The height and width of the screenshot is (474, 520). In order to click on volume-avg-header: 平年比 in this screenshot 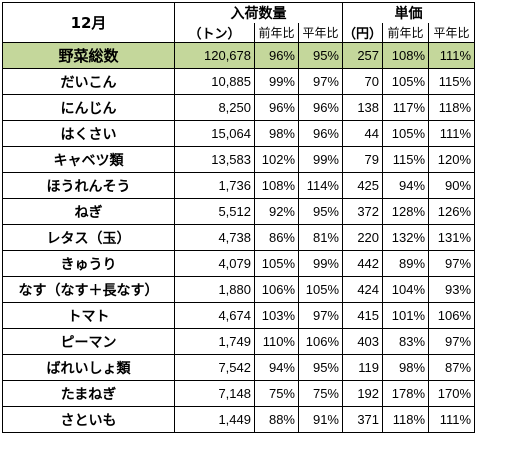, I will do `click(320, 33)`.